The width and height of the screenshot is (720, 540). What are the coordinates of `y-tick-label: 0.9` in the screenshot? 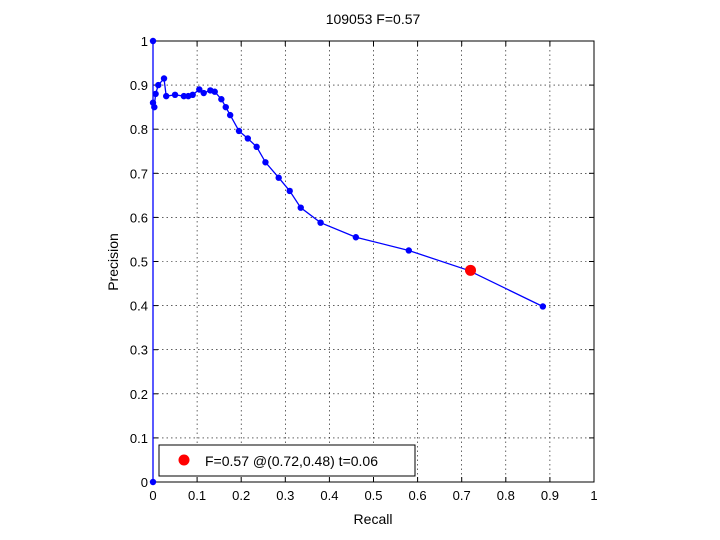 It's located at (139, 85).